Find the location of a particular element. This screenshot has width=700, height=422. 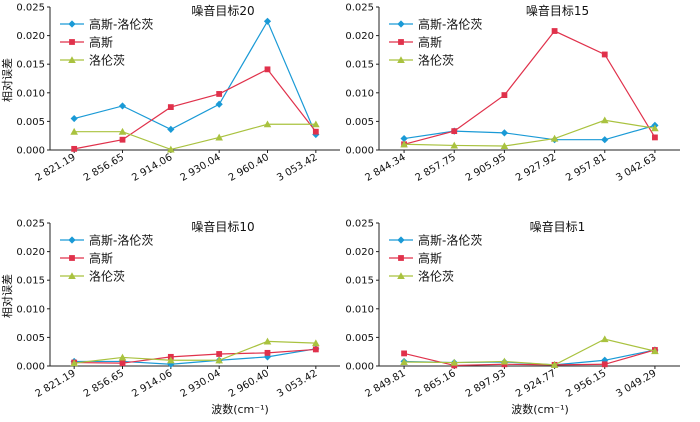

figure-ylabel-lower: 相对误差 is located at coordinates (7, 296).